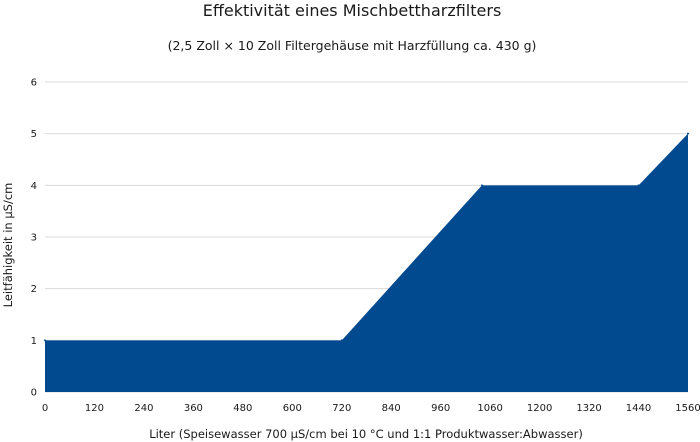 The image size is (700, 442). Describe the element at coordinates (34, 186) in the screenshot. I see `y-tick-label: 4` at that location.